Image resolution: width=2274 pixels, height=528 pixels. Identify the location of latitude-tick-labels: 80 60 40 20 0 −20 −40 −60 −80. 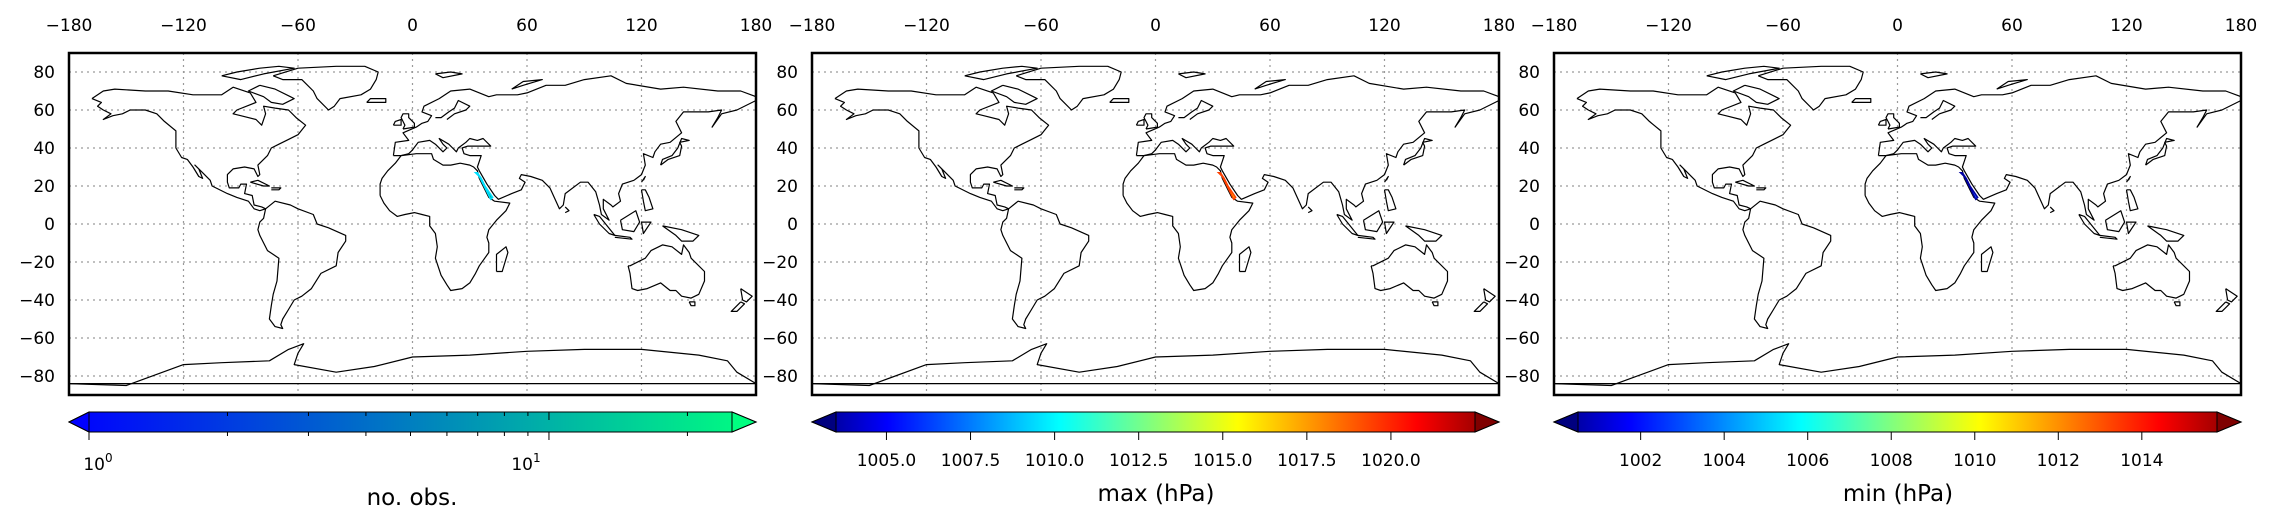
(780, 225).